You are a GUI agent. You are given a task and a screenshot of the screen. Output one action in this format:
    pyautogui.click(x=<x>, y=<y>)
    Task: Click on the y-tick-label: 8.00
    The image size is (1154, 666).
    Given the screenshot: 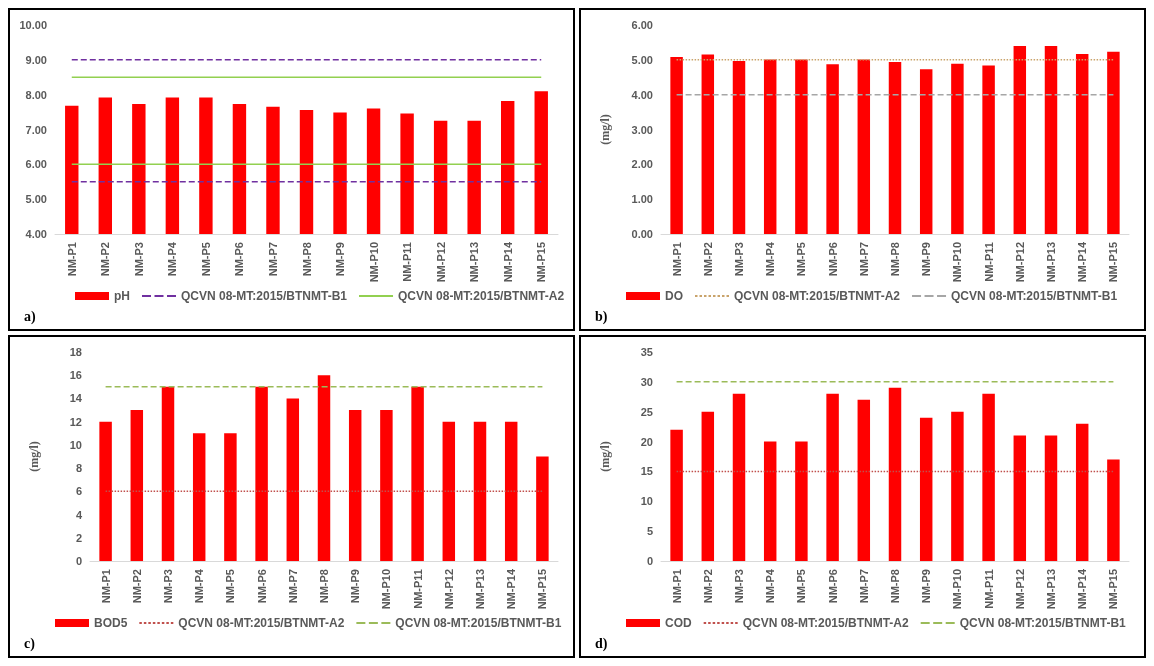 What is the action you would take?
    pyautogui.click(x=36, y=94)
    